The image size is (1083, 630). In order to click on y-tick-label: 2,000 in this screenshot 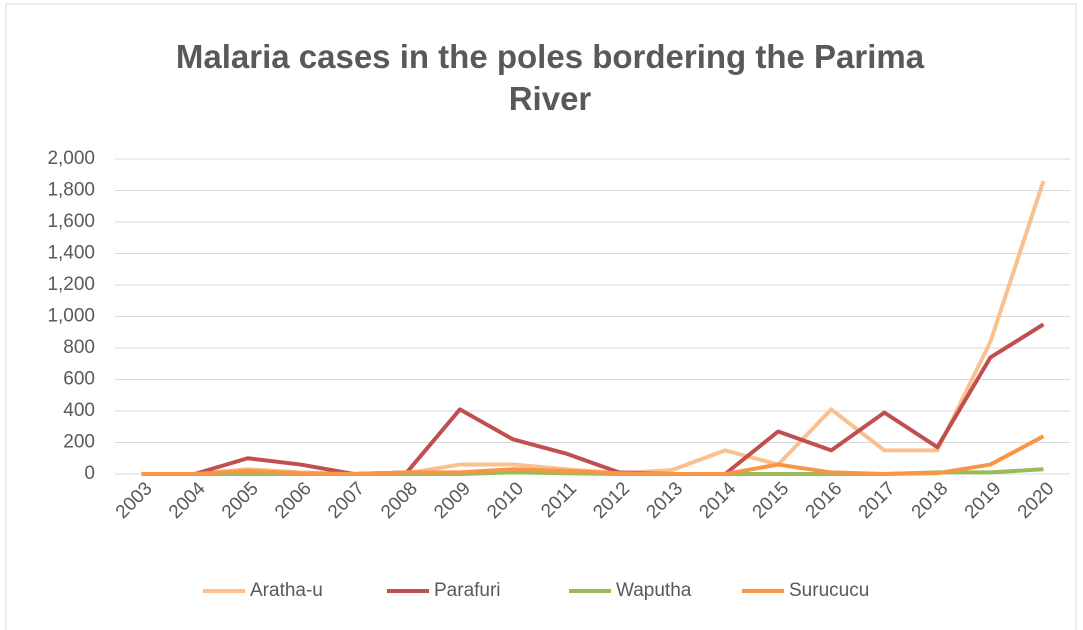, I will do `click(71, 158)`.